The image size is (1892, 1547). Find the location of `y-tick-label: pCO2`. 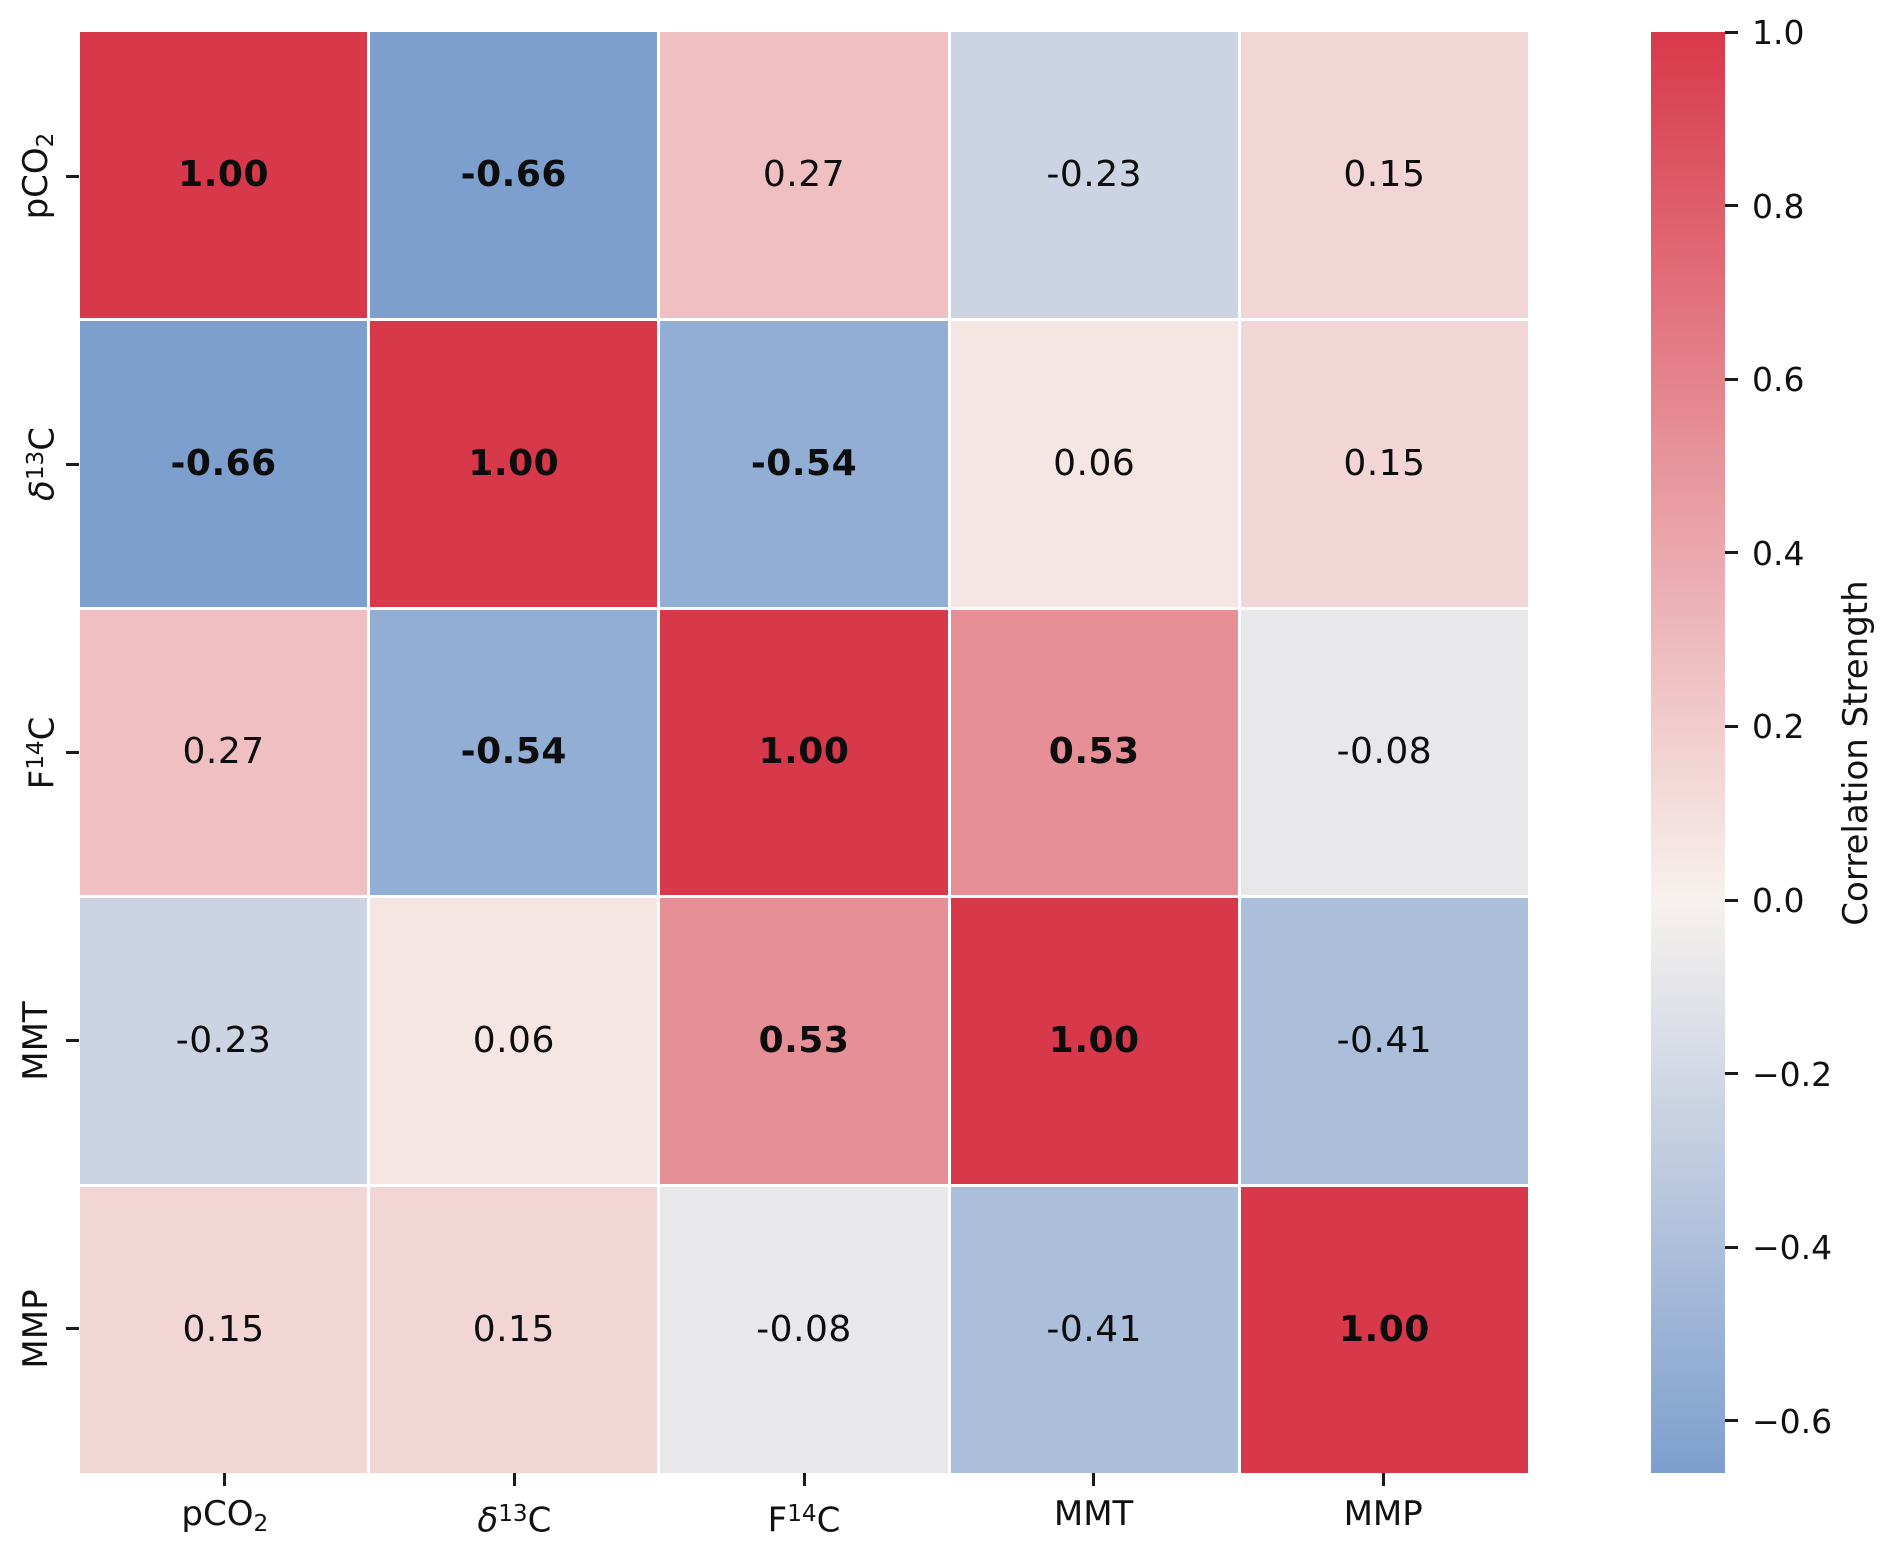

y-tick-label: pCO2 is located at coordinates (37, 176).